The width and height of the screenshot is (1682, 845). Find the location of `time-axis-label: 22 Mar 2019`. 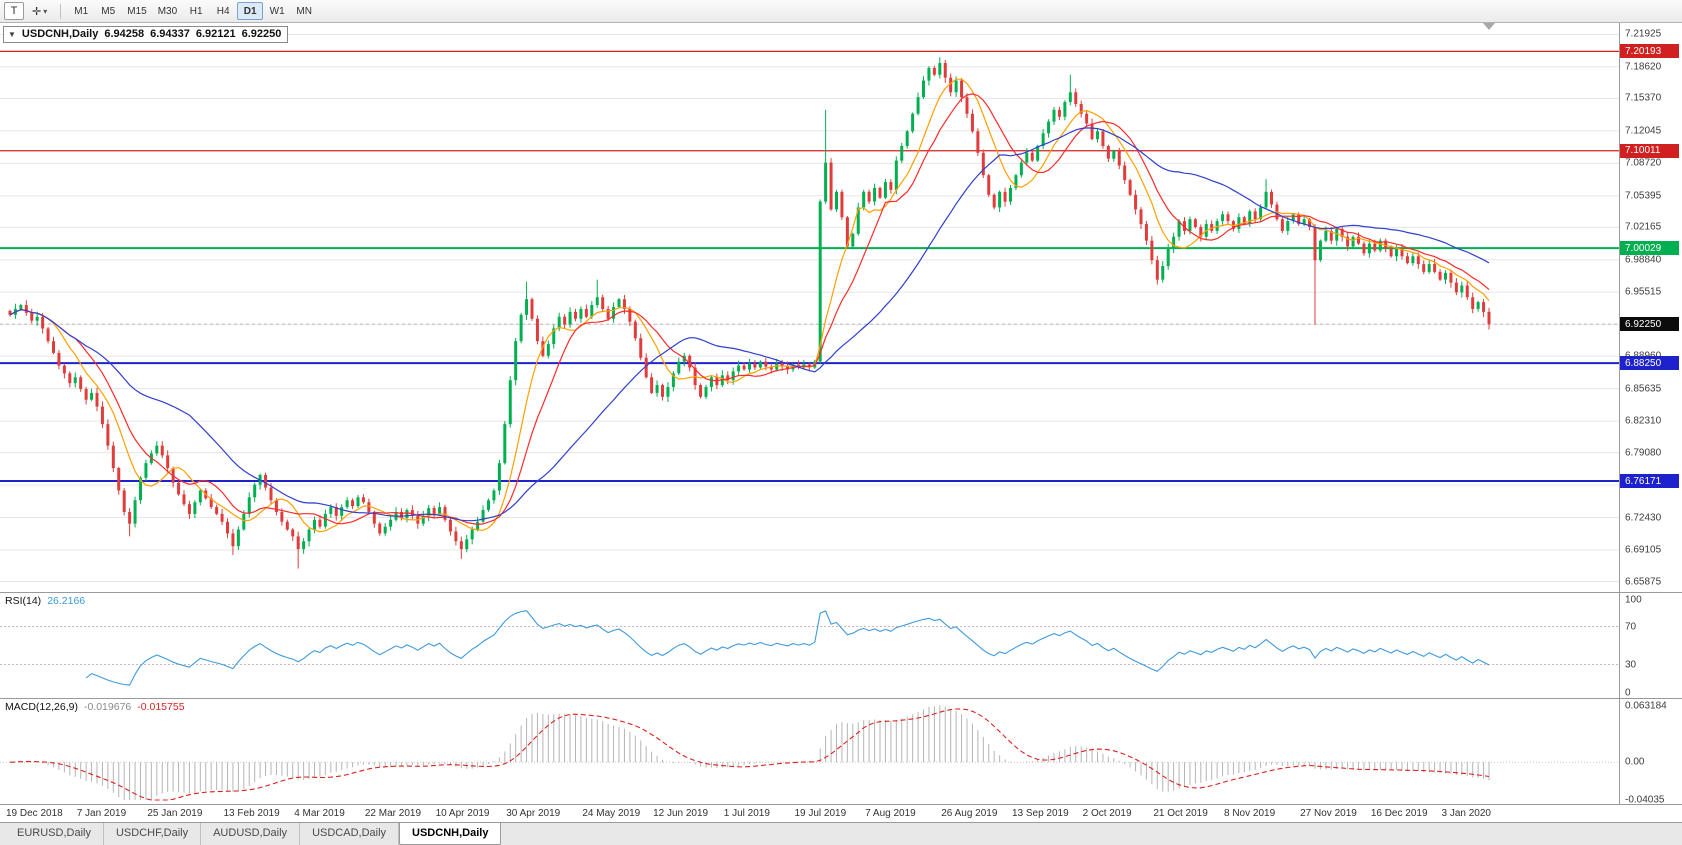

time-axis-label: 22 Mar 2019 is located at coordinates (393, 813).